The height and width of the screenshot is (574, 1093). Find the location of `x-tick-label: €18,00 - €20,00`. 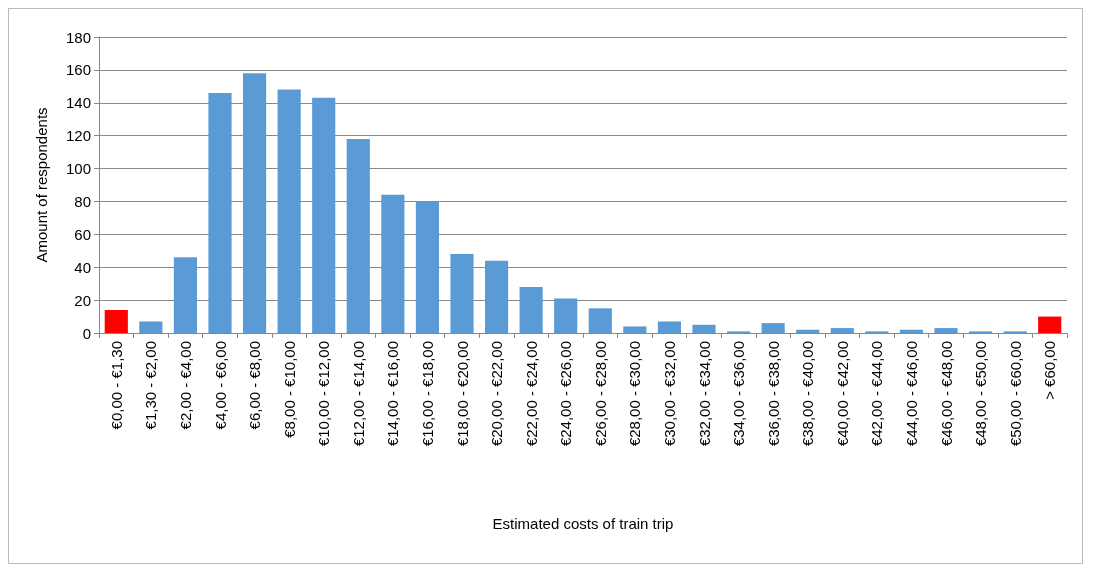

x-tick-label: €18,00 - €20,00 is located at coordinates (462, 394).